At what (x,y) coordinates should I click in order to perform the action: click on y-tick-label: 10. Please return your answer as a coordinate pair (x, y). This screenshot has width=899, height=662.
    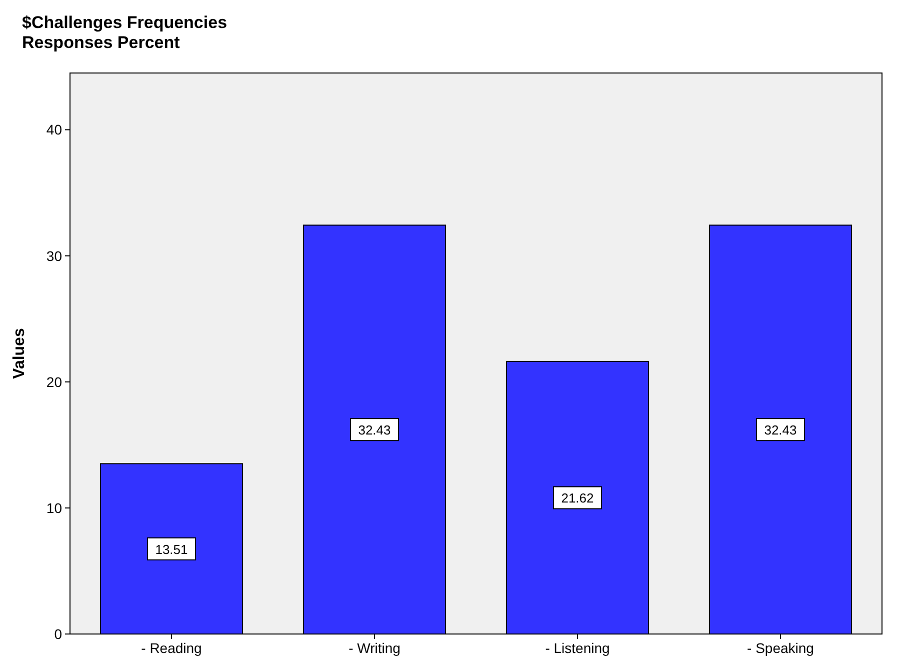
    Looking at the image, I should click on (54, 508).